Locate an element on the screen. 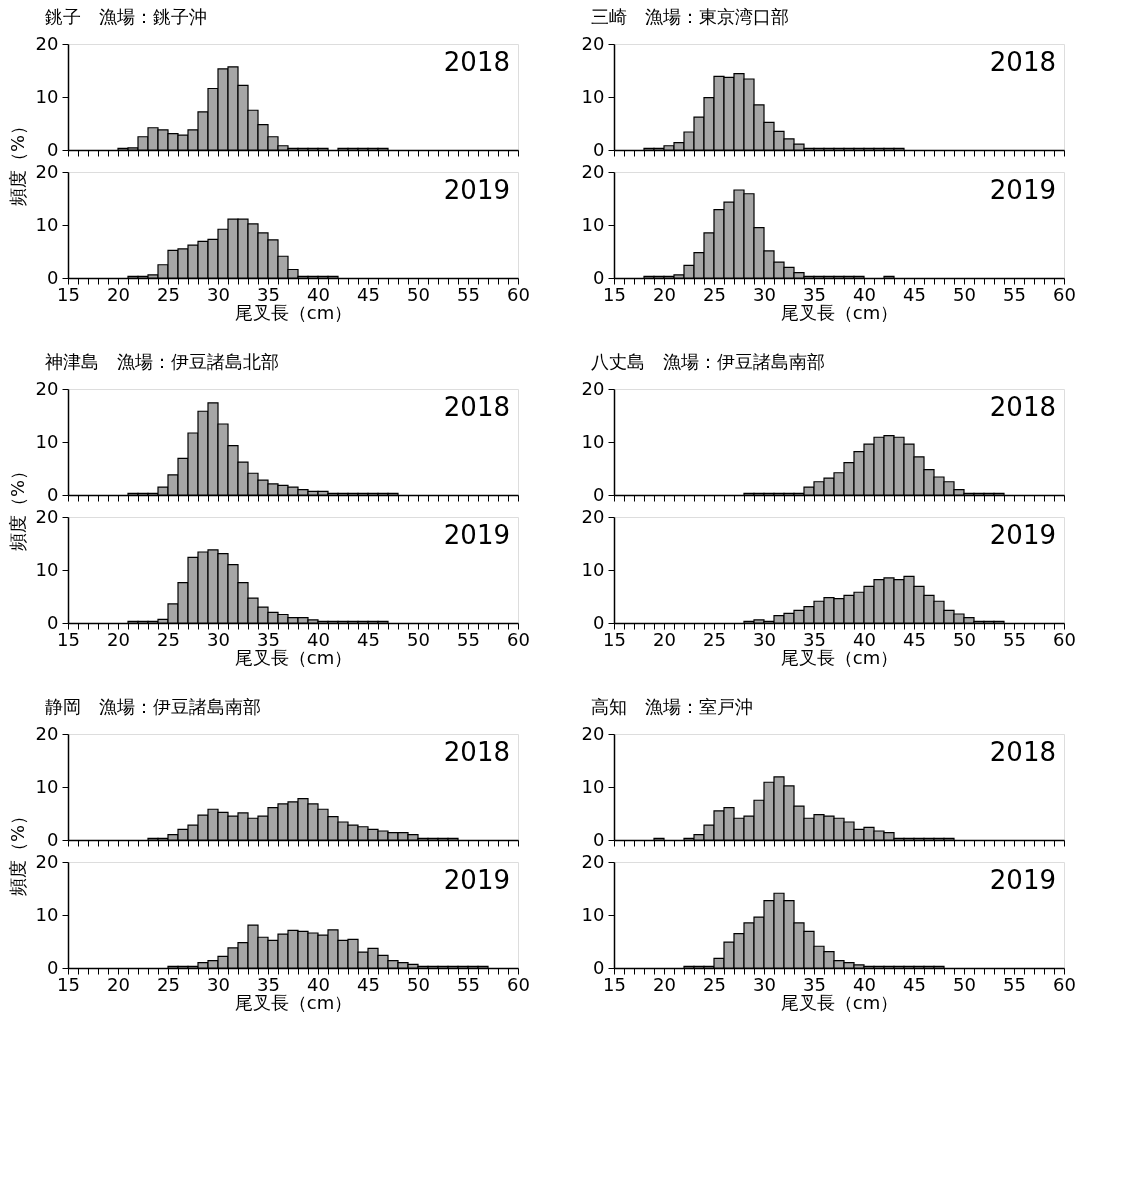 Image resolution: width=1128 pixels, height=1195 pixels. chart-title: 高知 漁場：室戸沖 is located at coordinates (672, 706).